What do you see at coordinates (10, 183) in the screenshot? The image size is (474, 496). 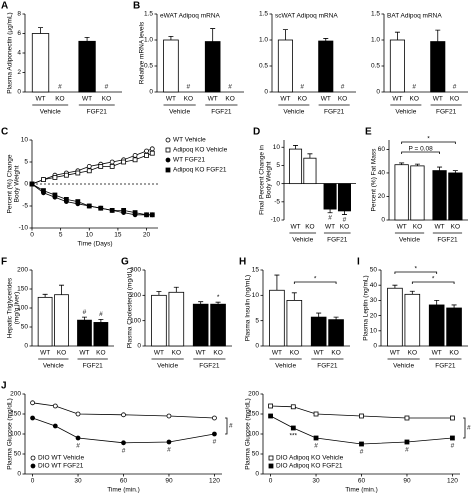 I see `y-axis-label: Percent (%) Change` at bounding box center [10, 183].